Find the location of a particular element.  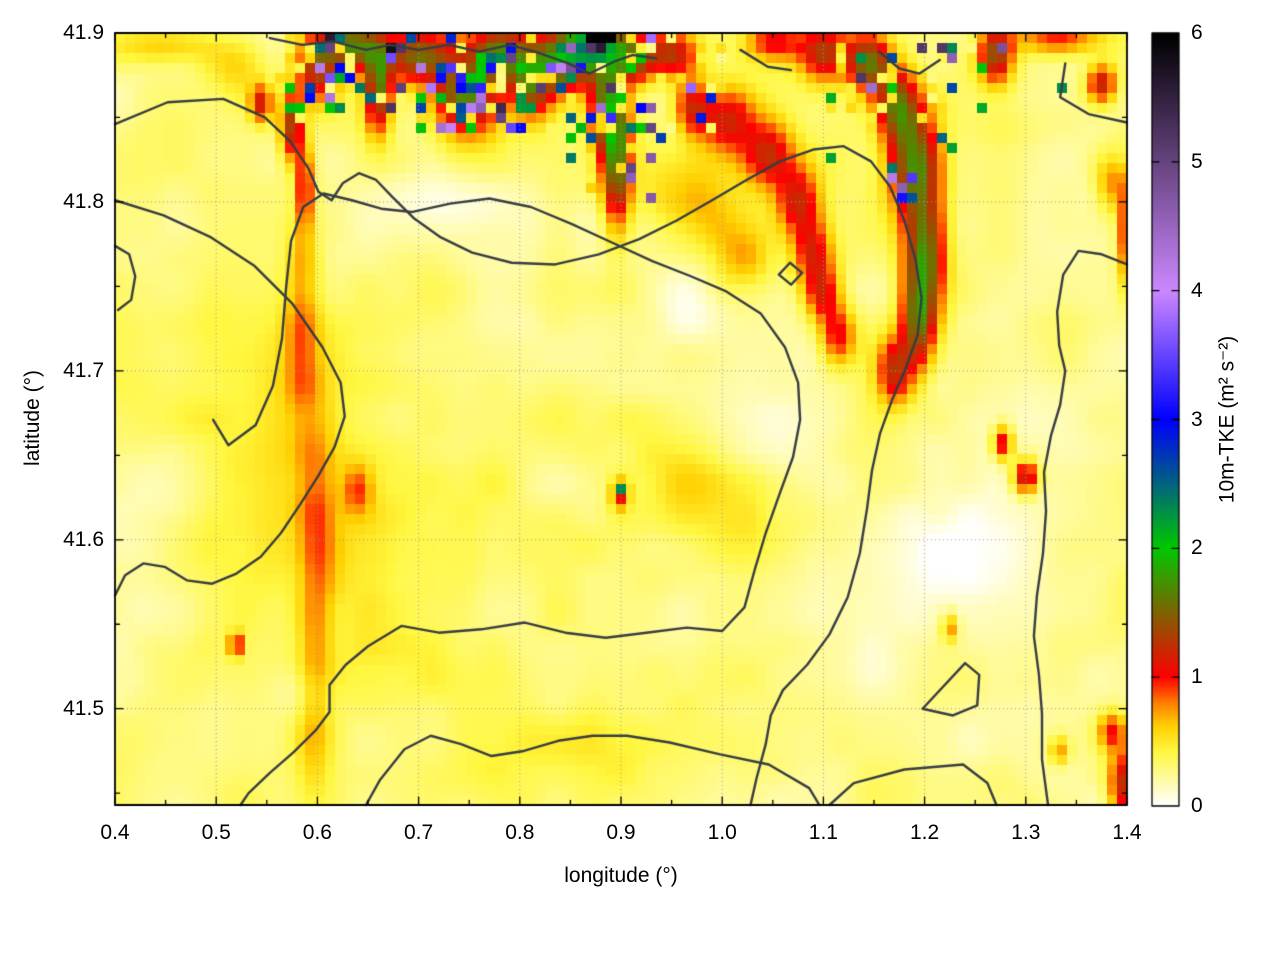

x-tick-label: 1.4 is located at coordinates (1127, 832).